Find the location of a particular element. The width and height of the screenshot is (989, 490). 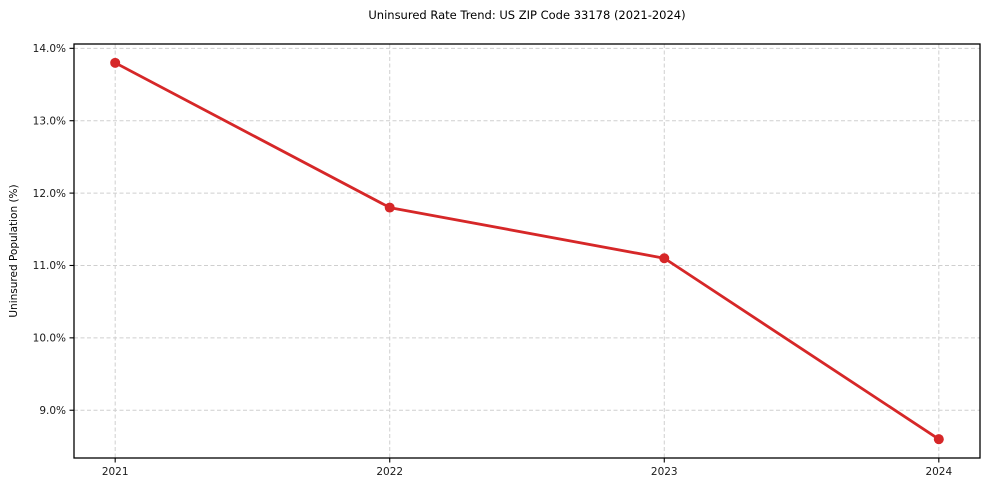

y-tick-label: 10.0% is located at coordinates (49, 339).